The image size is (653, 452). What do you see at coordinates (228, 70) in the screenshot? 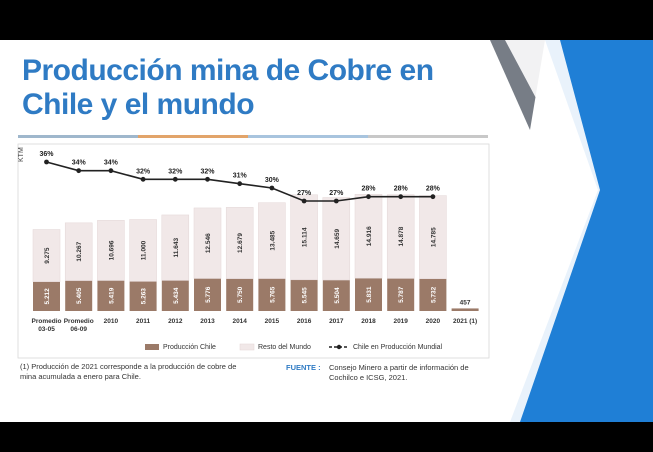
I see `title-line-1: Producción mina de Cobre en` at bounding box center [228, 70].